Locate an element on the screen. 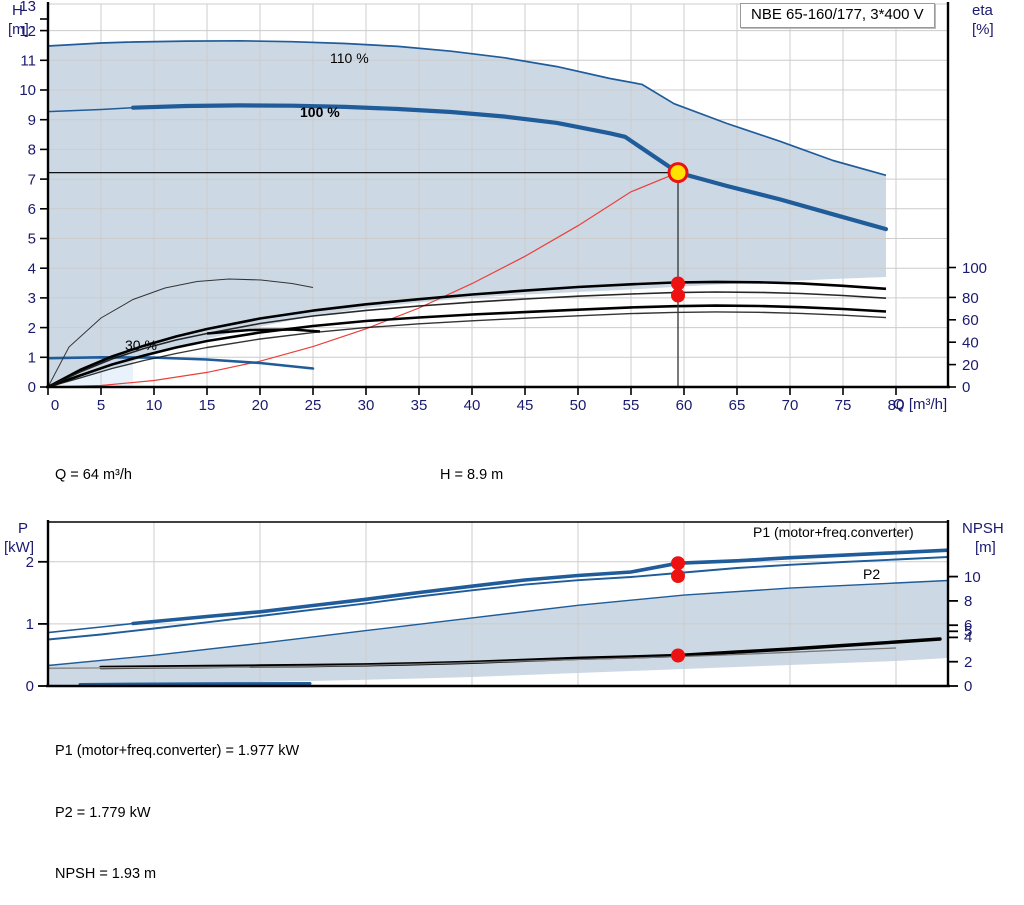  eta-axis-unit: [%] is located at coordinates (983, 29).